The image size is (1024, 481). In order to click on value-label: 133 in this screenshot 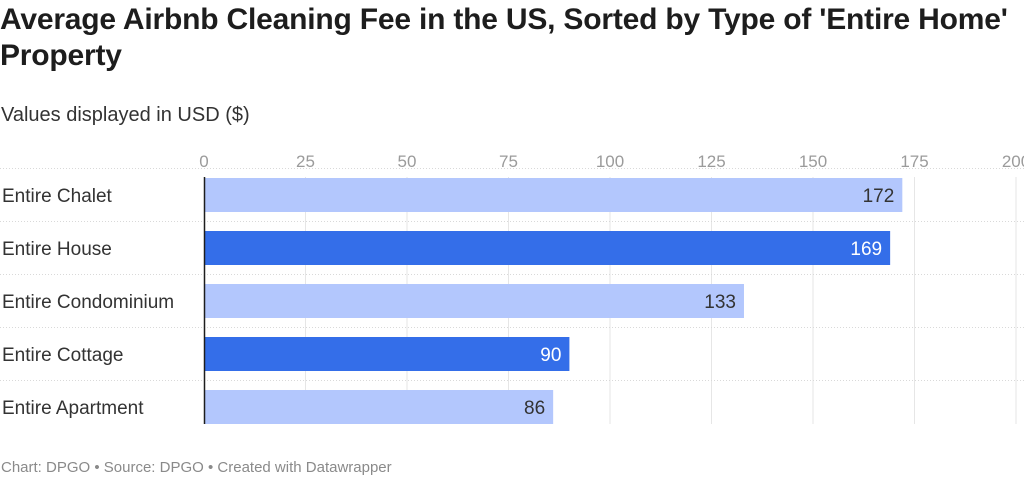, I will do `click(720, 302)`.